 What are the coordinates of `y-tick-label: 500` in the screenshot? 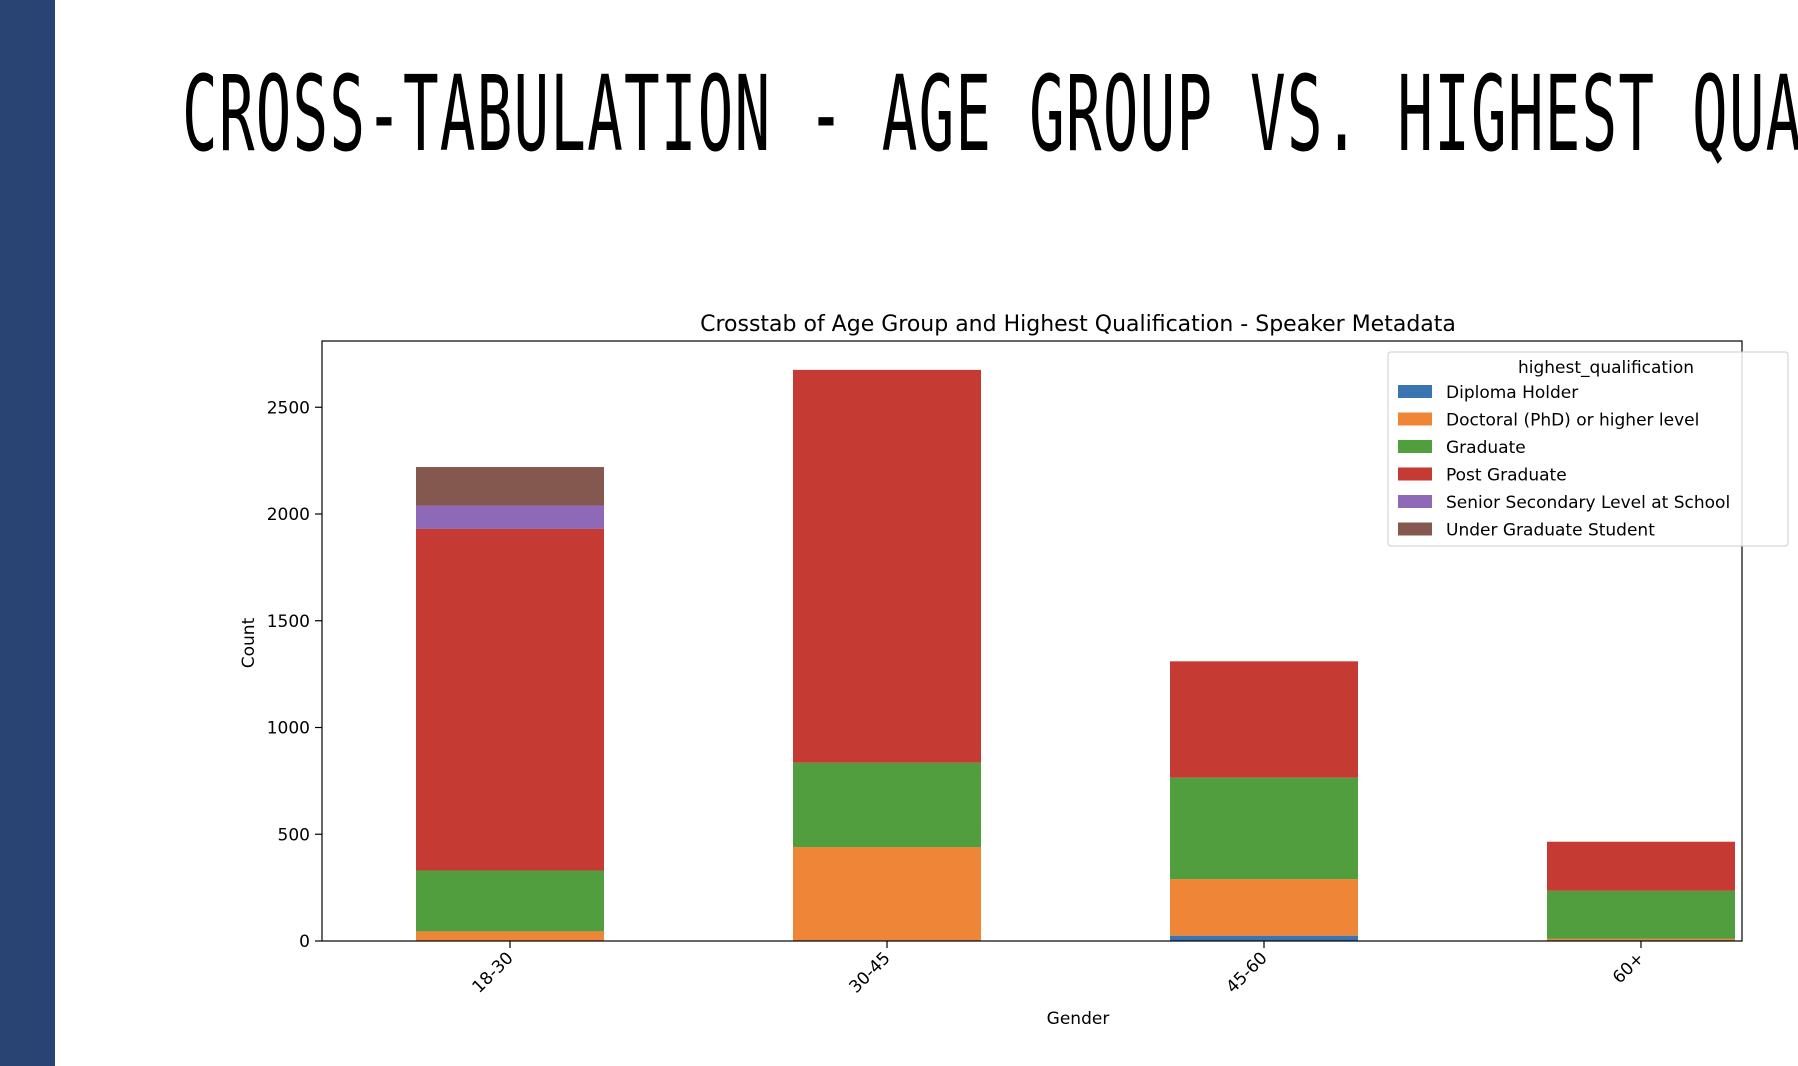 It's located at (294, 835).